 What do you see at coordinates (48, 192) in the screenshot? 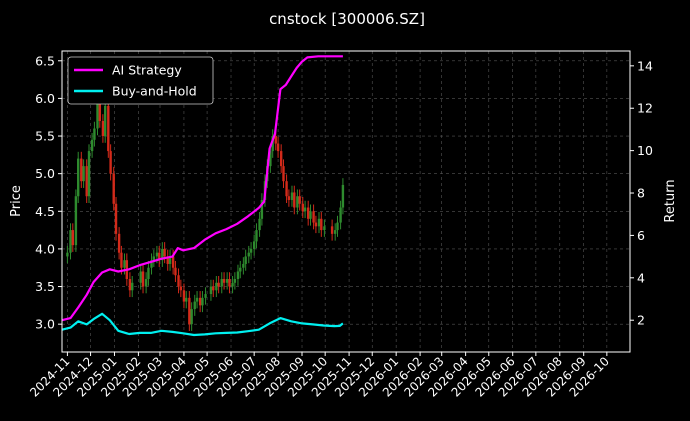
I see `y-axis-left: 3.0 3.5 4.0 4.5 5.0 5.5 6.0 6.5` at bounding box center [48, 192].